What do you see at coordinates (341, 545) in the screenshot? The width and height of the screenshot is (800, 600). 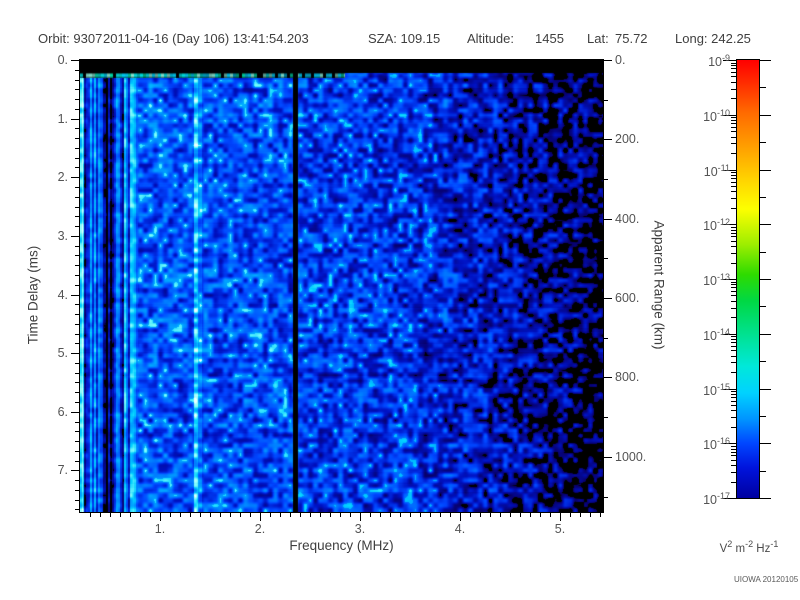 I see `x-axis-title: Frequency (MHz)` at bounding box center [341, 545].